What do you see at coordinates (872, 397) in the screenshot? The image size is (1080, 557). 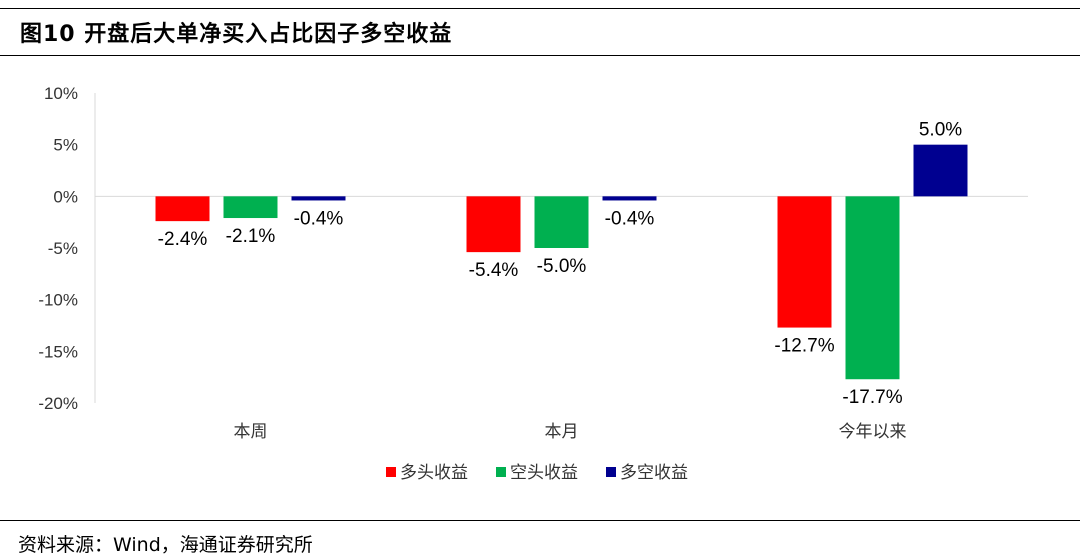 I see `data-label: -17.7%` at bounding box center [872, 397].